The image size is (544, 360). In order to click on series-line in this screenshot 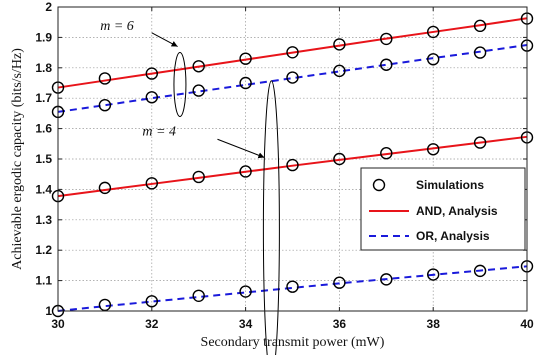, I will do `click(292, 288)`.